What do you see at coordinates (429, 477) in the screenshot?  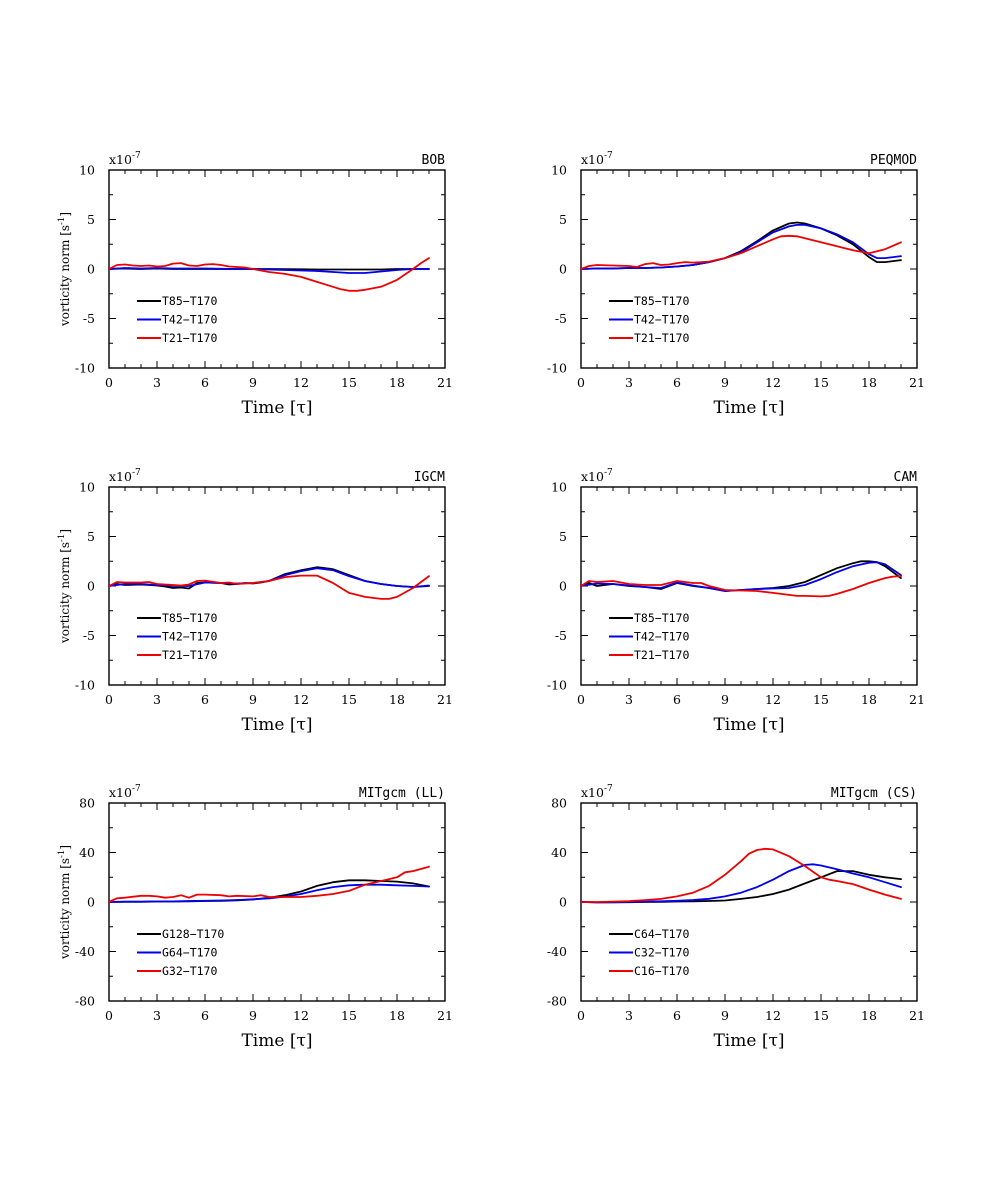 I see `panel-title: IGCM` at bounding box center [429, 477].